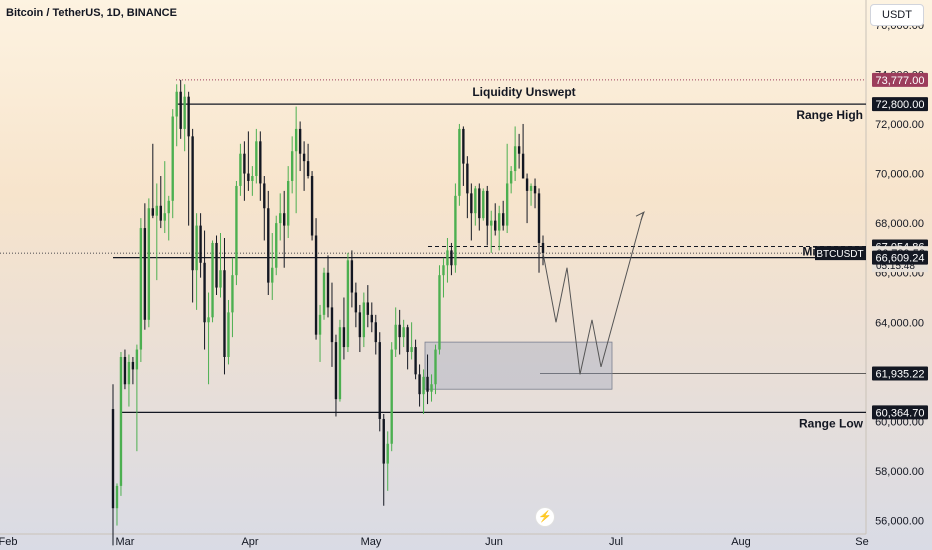  What do you see at coordinates (899, 422) in the screenshot?
I see `y-tick-label: 60,000.00` at bounding box center [899, 422].